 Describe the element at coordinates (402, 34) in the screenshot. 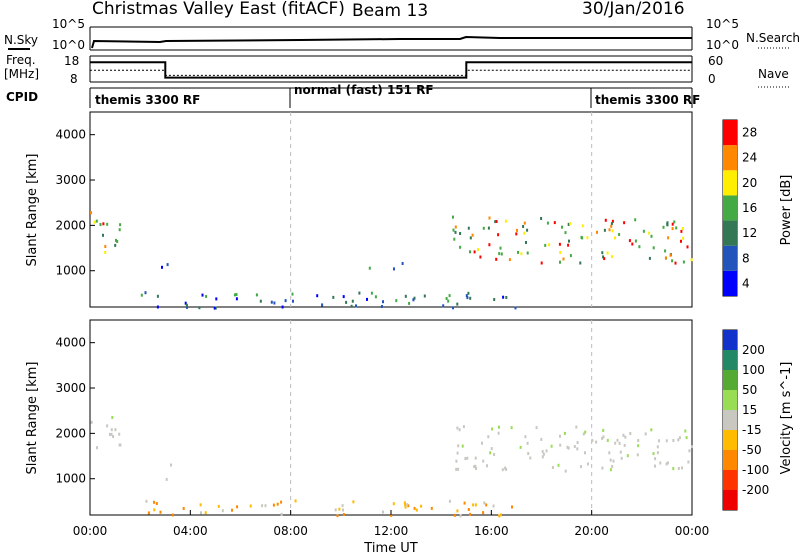

I see `nsky-strip: N.Sky 10^5 10^0 N.Search 10^5 10^0` at that location.